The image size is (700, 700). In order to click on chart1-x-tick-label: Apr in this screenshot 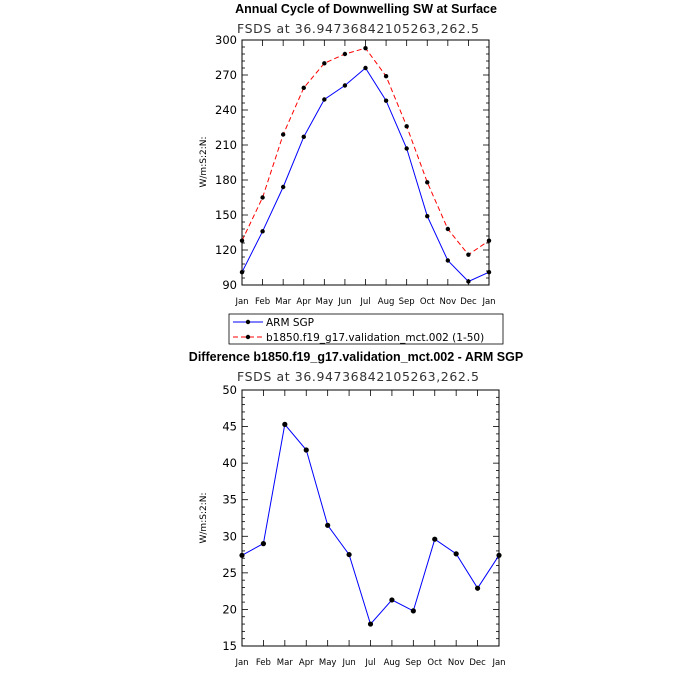, I will do `click(303, 302)`.